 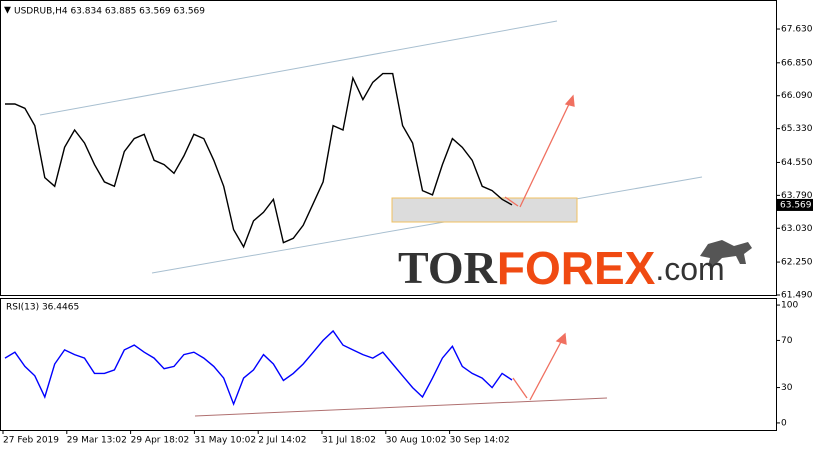 What do you see at coordinates (448, 267) in the screenshot?
I see `watermark-tor: TOR` at bounding box center [448, 267].